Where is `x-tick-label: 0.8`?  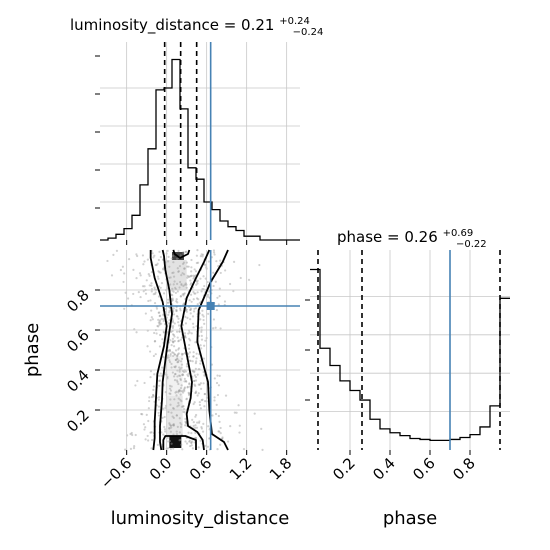 x-tick-label: 0.8 is located at coordinates (464, 469).